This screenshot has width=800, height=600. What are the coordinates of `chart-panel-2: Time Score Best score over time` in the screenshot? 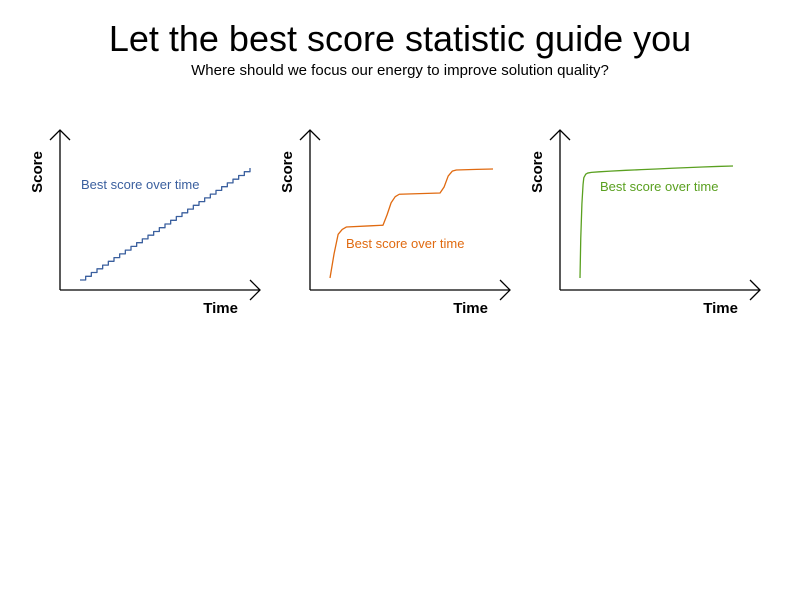 It's located at (395, 223).